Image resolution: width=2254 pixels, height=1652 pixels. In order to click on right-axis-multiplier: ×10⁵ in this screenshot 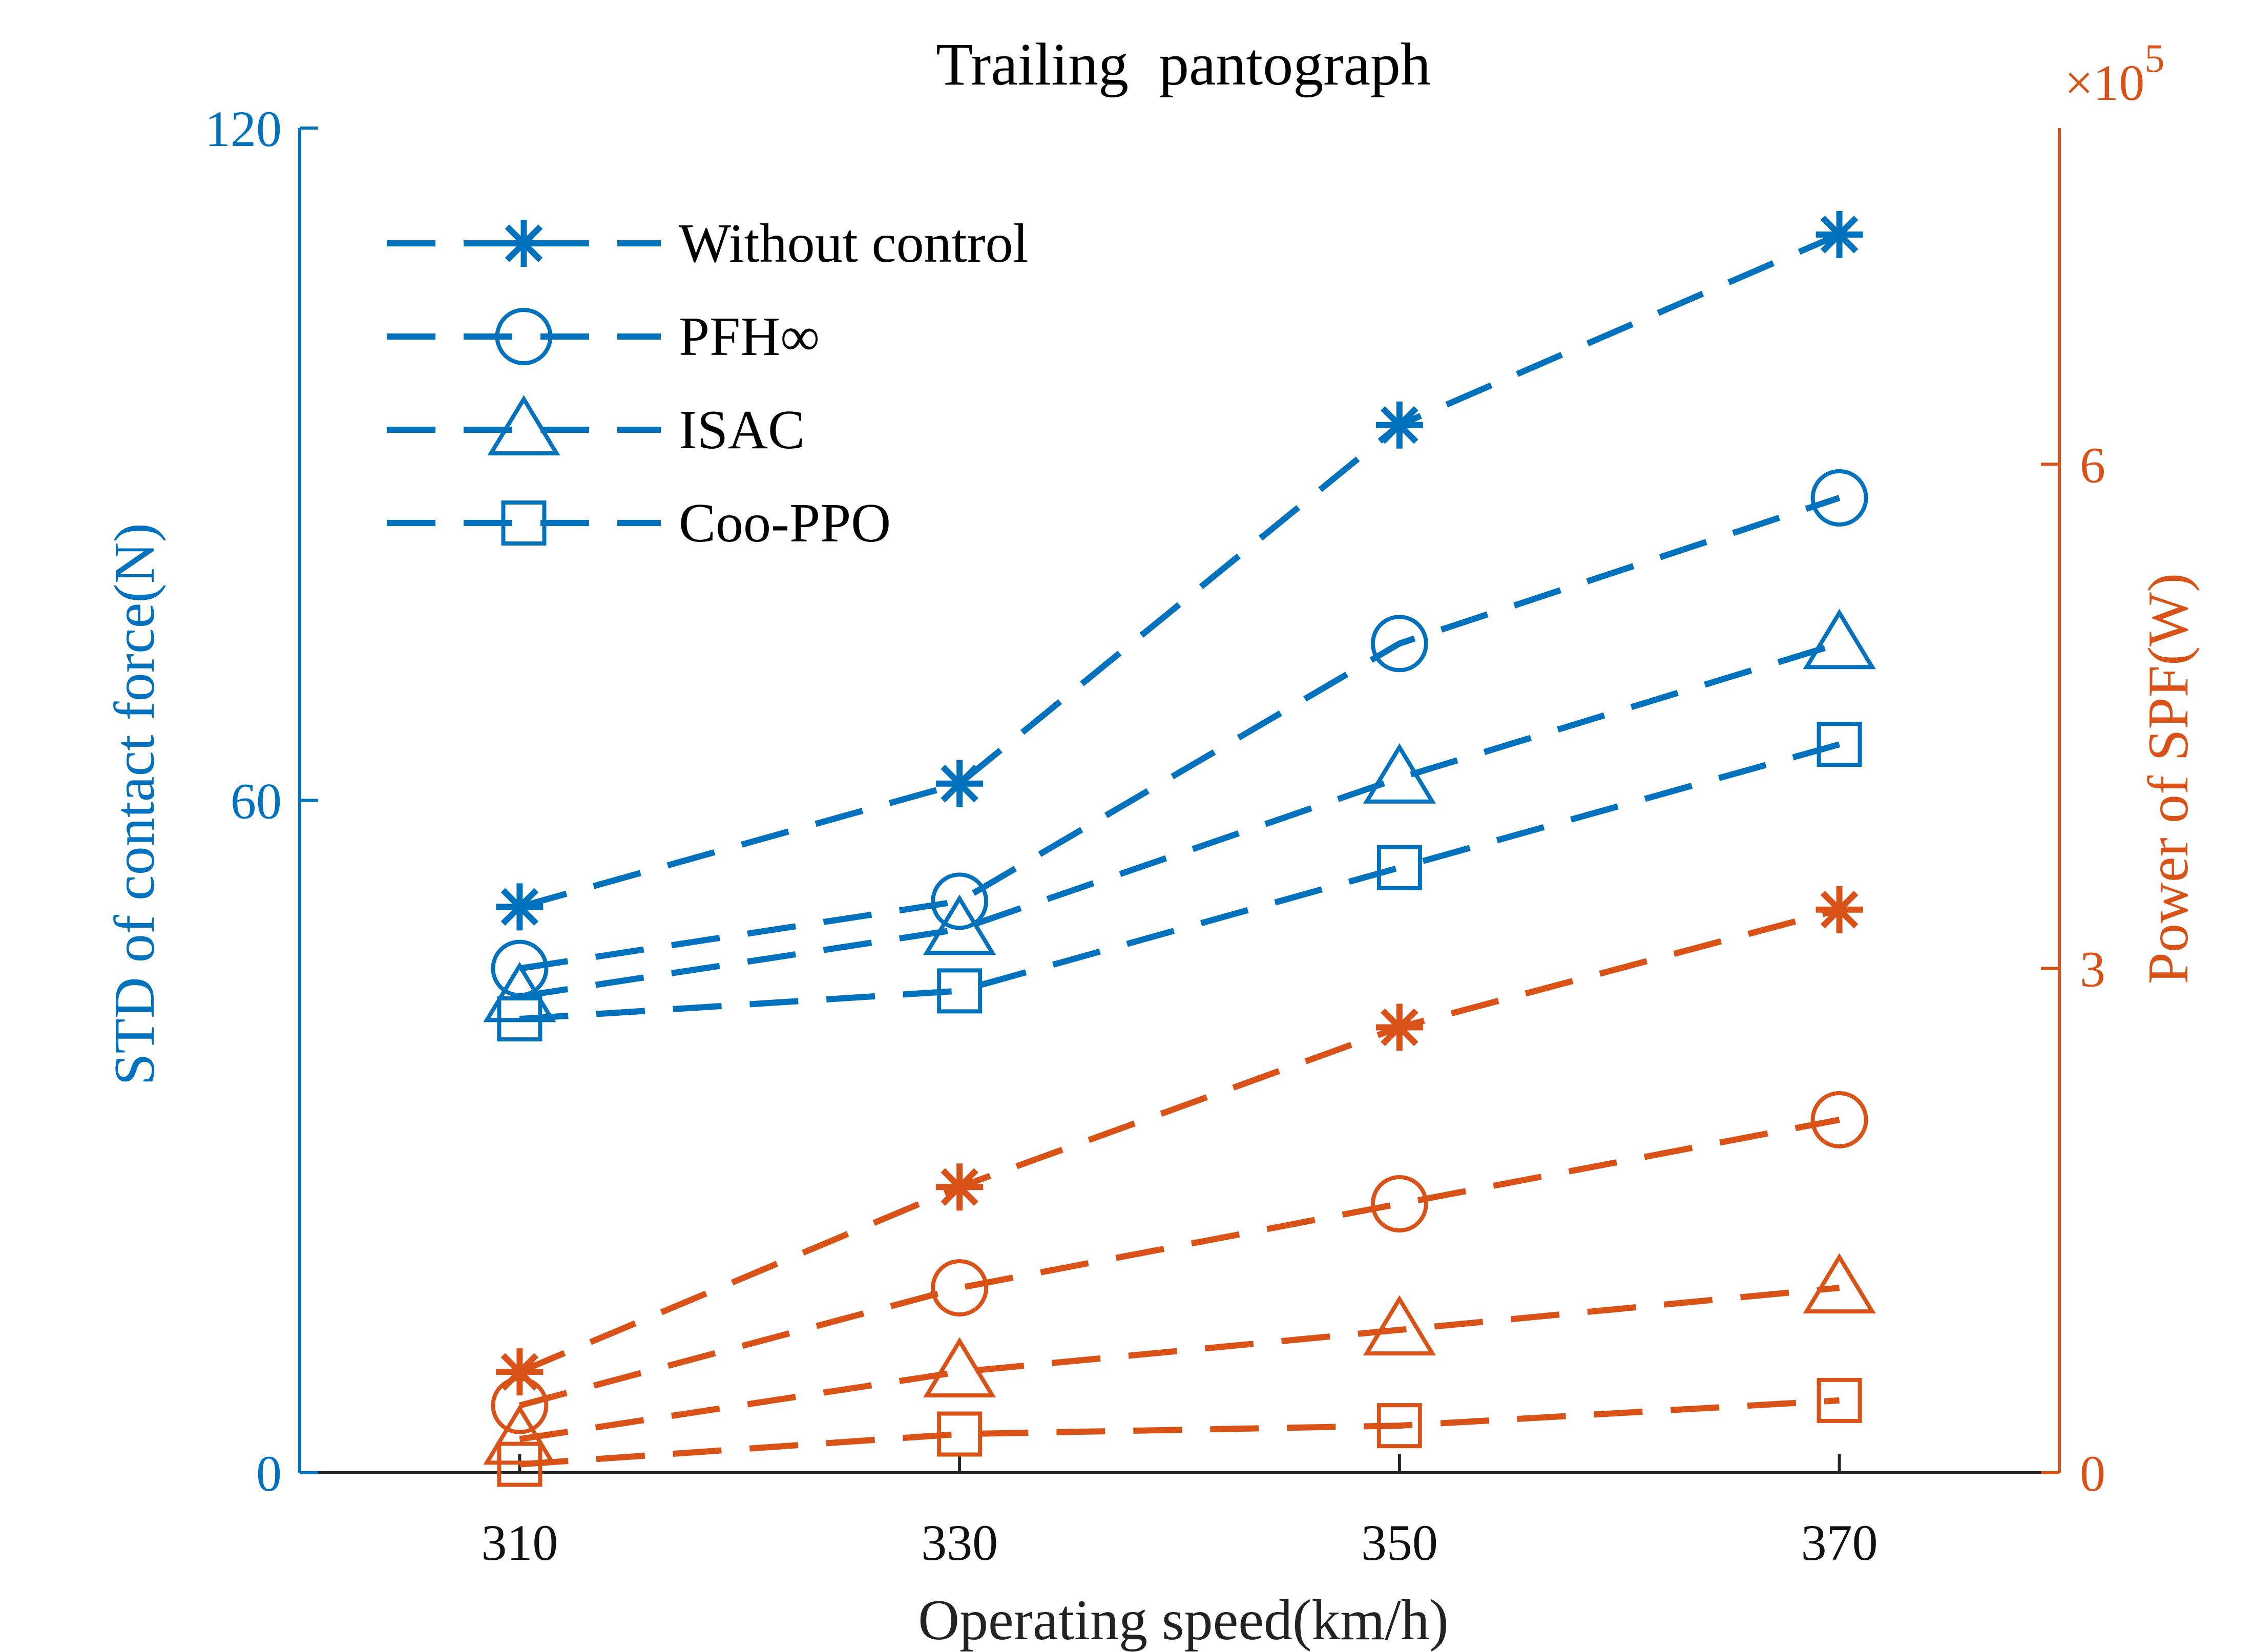, I will do `click(2114, 73)`.